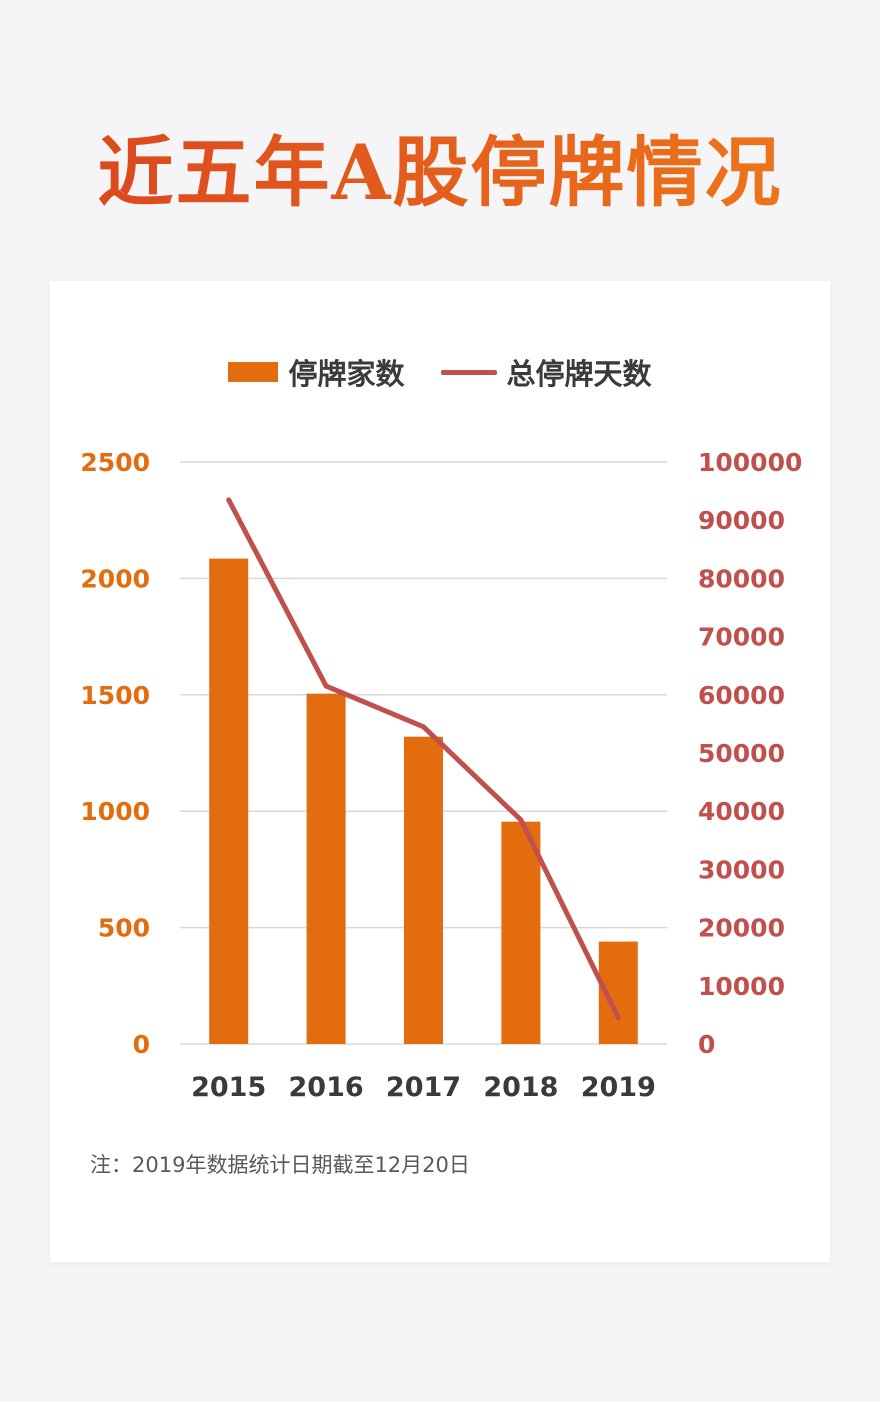 This screenshot has height=1402, width=880. What do you see at coordinates (579, 374) in the screenshot?
I see `legend-label-line: 总停牌天数` at bounding box center [579, 374].